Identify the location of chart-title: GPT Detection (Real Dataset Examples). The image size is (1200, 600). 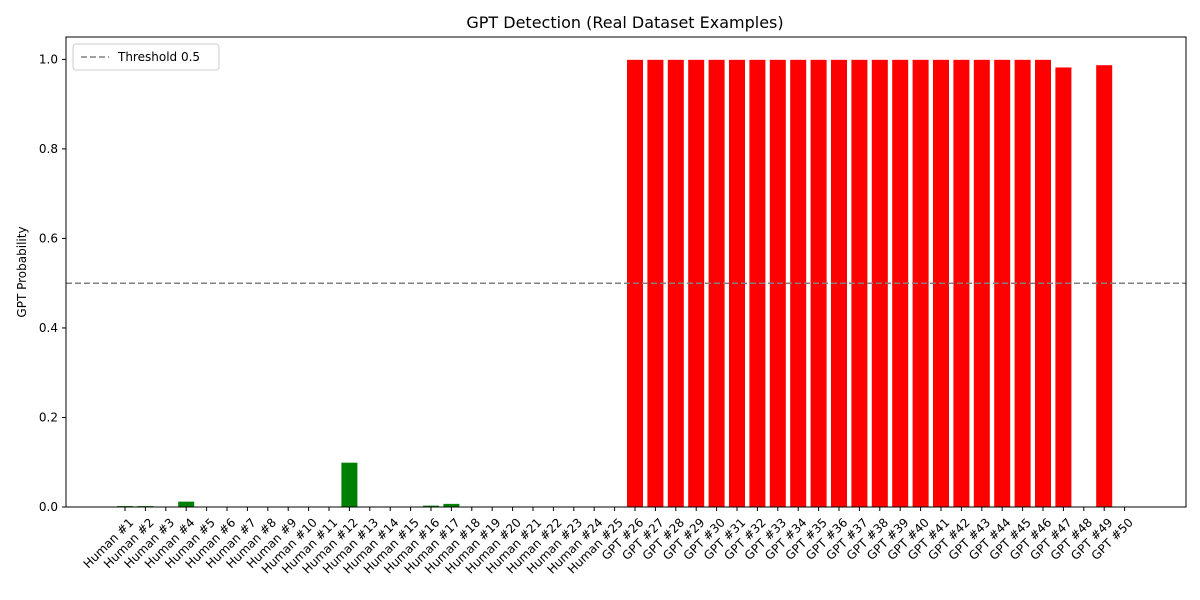
(624, 22).